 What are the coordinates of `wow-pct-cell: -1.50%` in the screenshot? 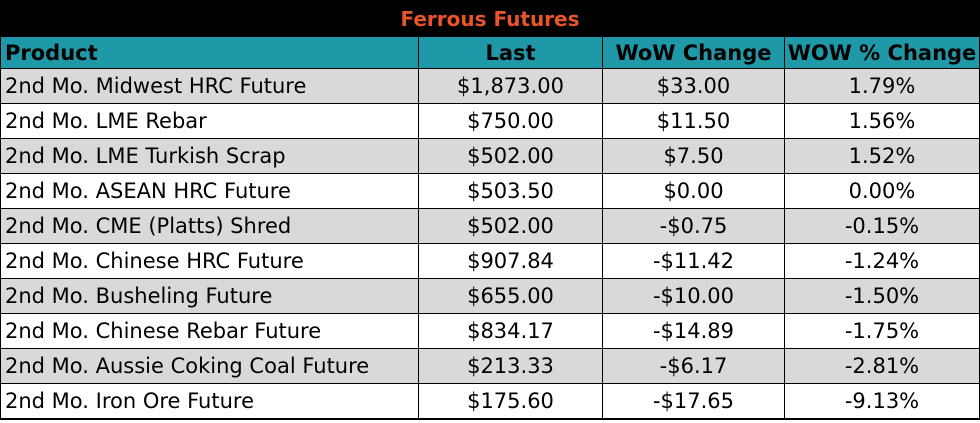 It's located at (882, 296).